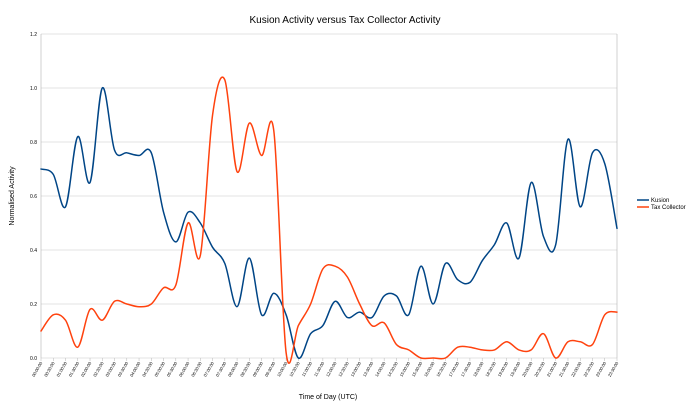  Describe the element at coordinates (221, 368) in the screenshot. I see `x-tick-label: 07:30:00` at that location.